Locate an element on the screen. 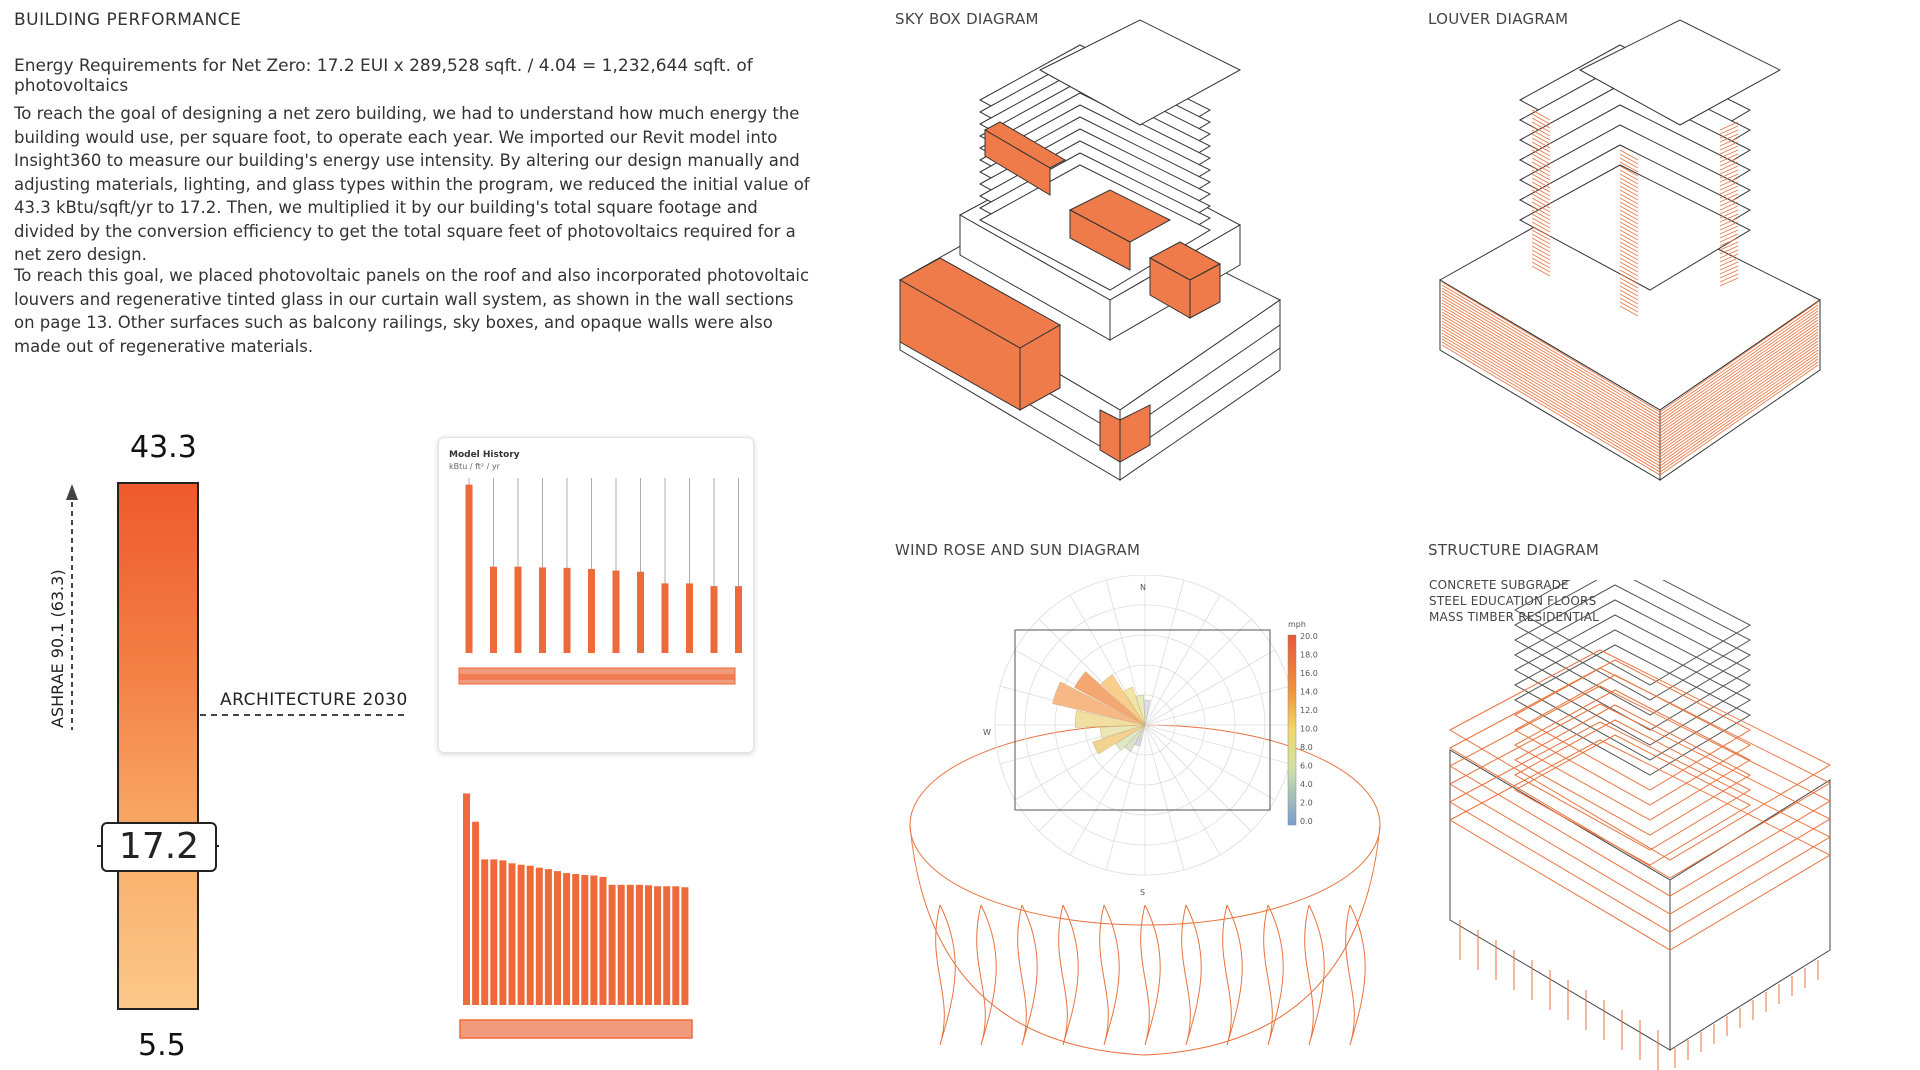 The height and width of the screenshot is (1070, 1920). compass-s-label: S is located at coordinates (1142, 892).